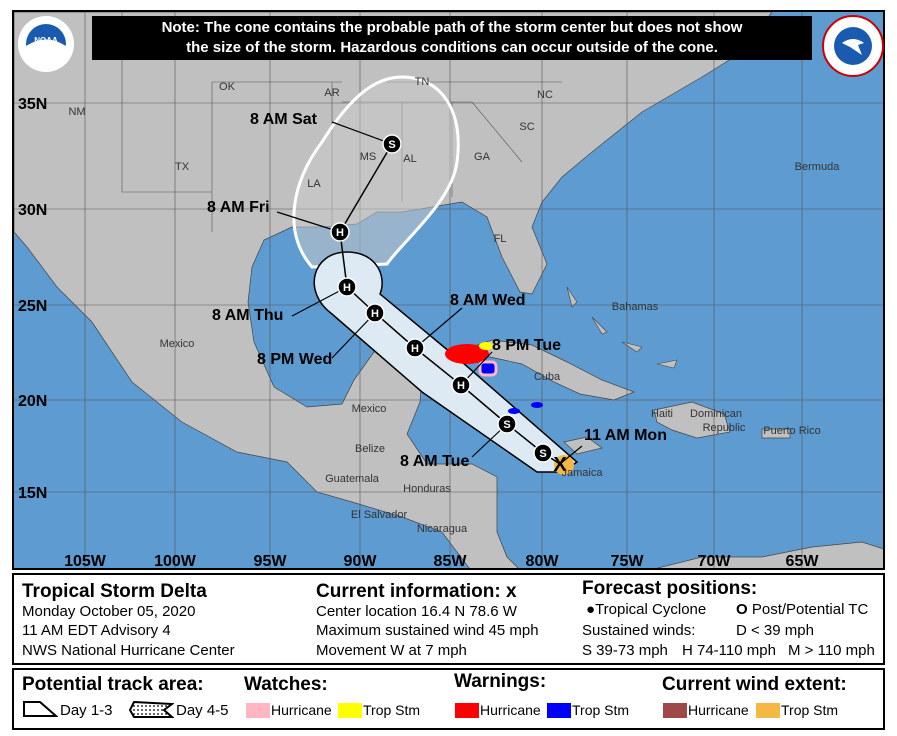 Image resolution: width=897 pixels, height=736 pixels. I want to click on place-label: Guatemala, so click(352, 479).